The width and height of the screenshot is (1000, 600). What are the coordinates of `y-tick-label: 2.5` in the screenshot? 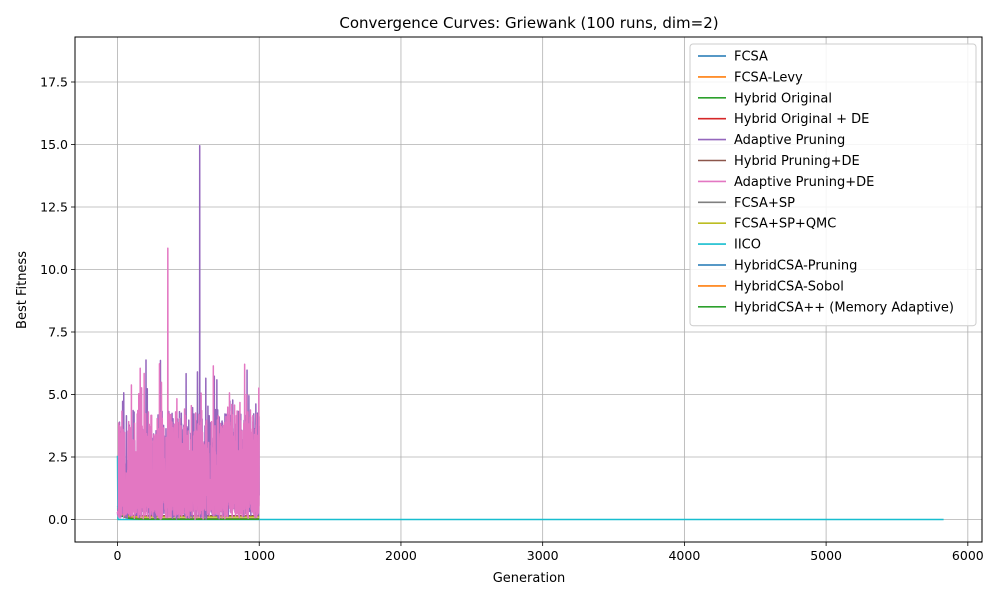 It's located at (58, 457).